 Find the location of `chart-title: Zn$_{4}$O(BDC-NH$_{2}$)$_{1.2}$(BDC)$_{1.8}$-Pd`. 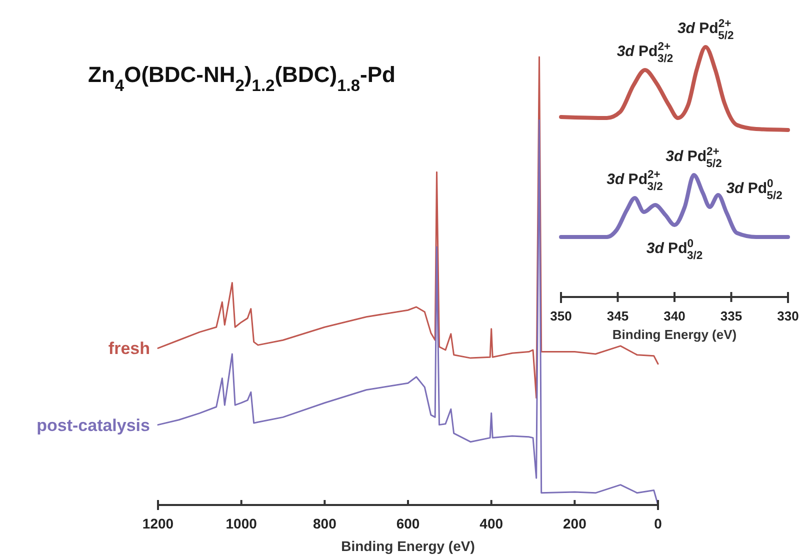

chart-title: Zn$_{4}$O(BDC-NH$_{2}$)$_{1.2}$(BDC)$_{1.8}$-Pd is located at coordinates (242, 78).